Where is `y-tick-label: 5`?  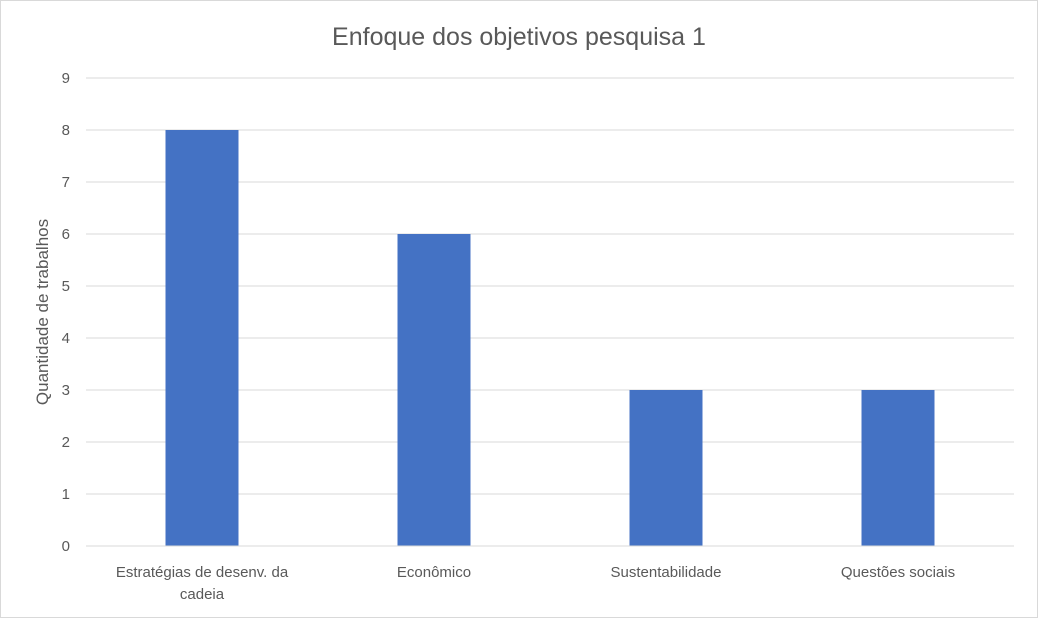
y-tick-label: 5 is located at coordinates (66, 286).